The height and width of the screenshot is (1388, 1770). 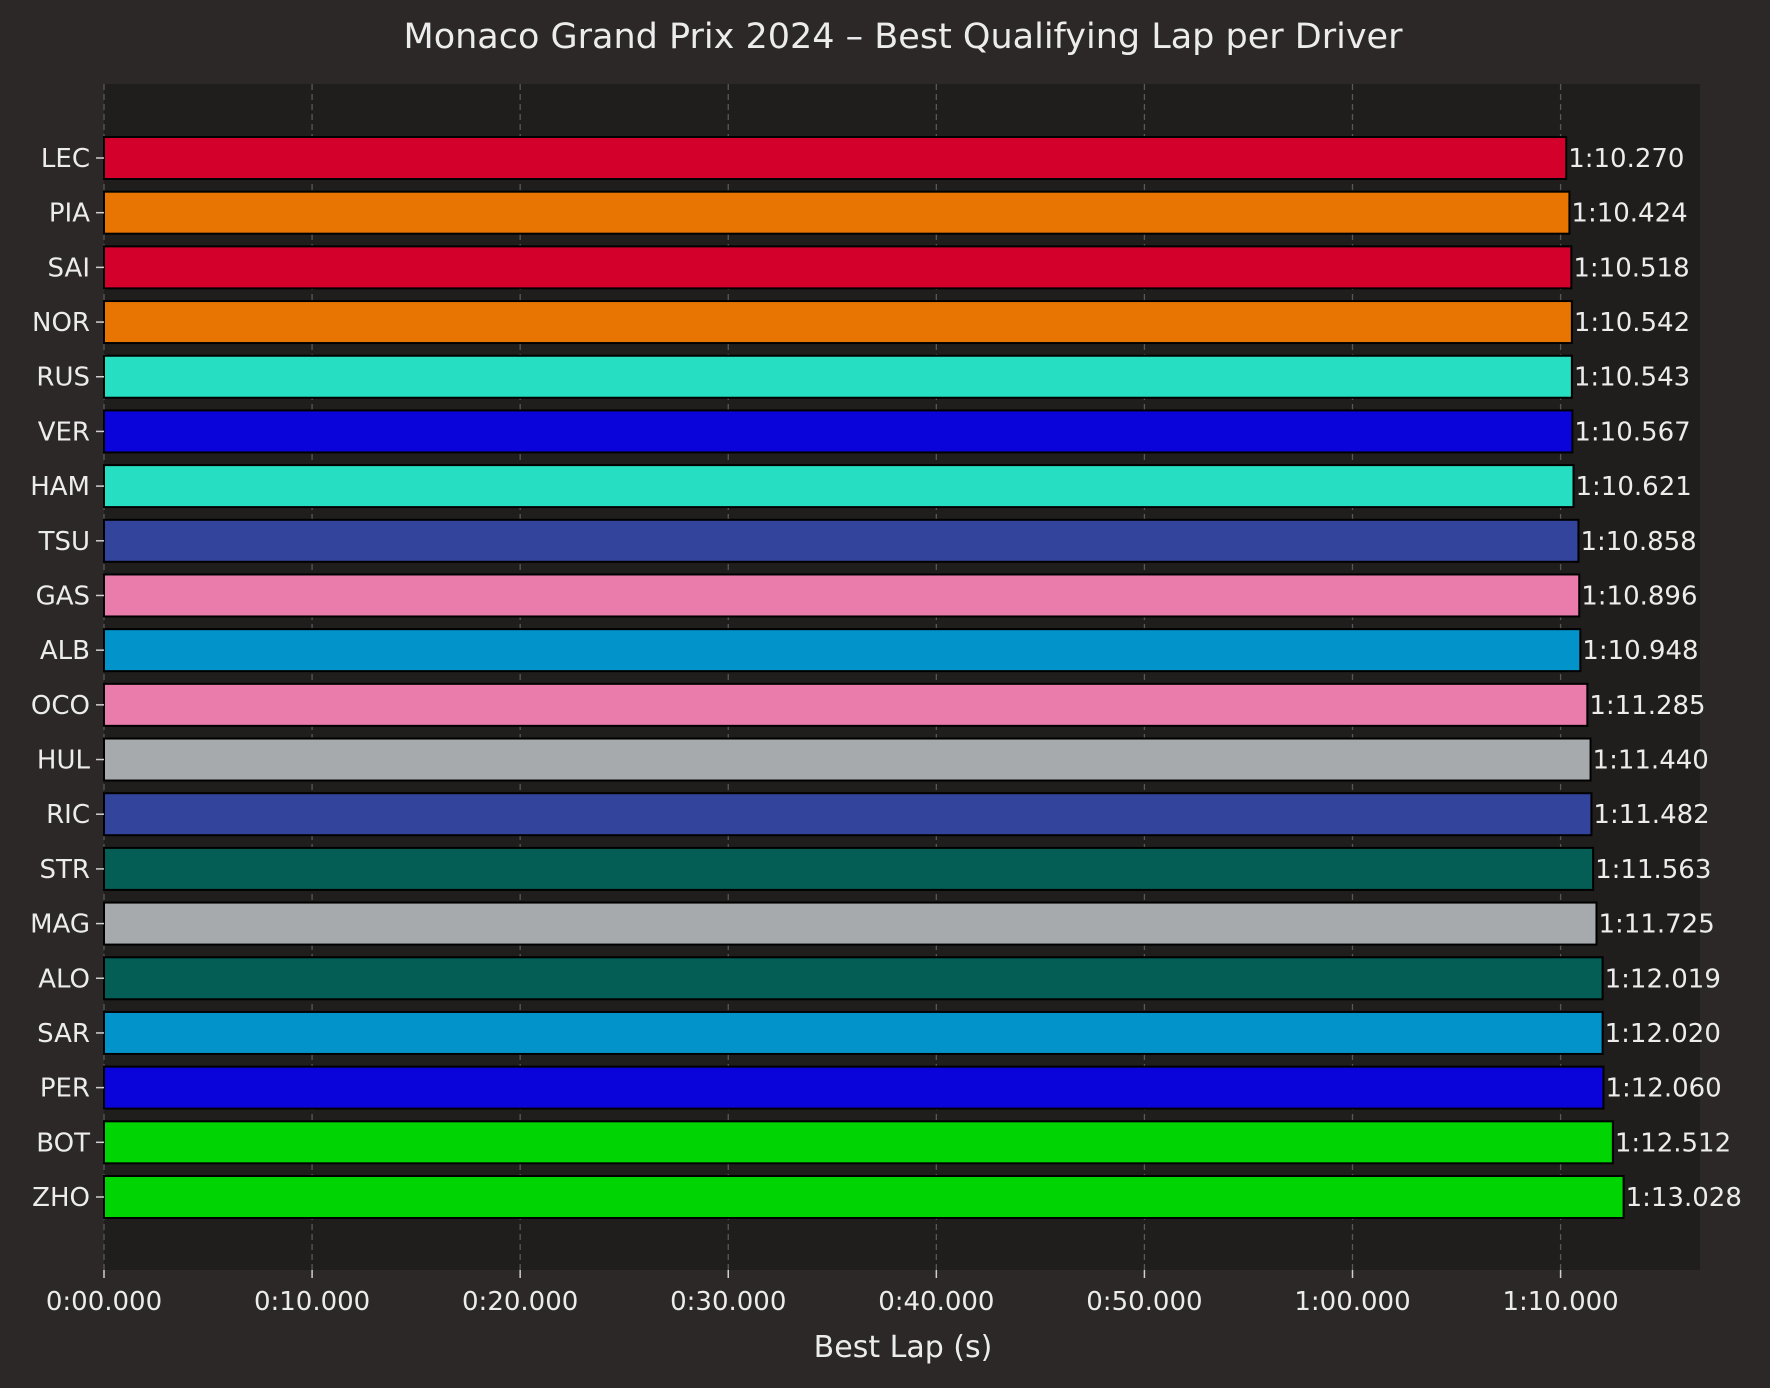 I want to click on data-label: 1:10.518, so click(x=1631, y=268).